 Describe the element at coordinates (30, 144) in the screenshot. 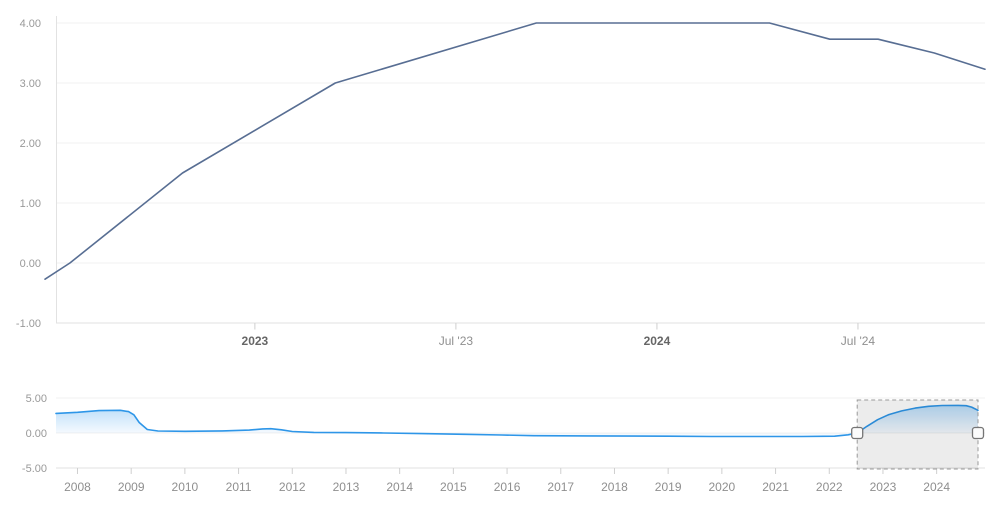

I see `main-y-axis-label: 2.00` at that location.